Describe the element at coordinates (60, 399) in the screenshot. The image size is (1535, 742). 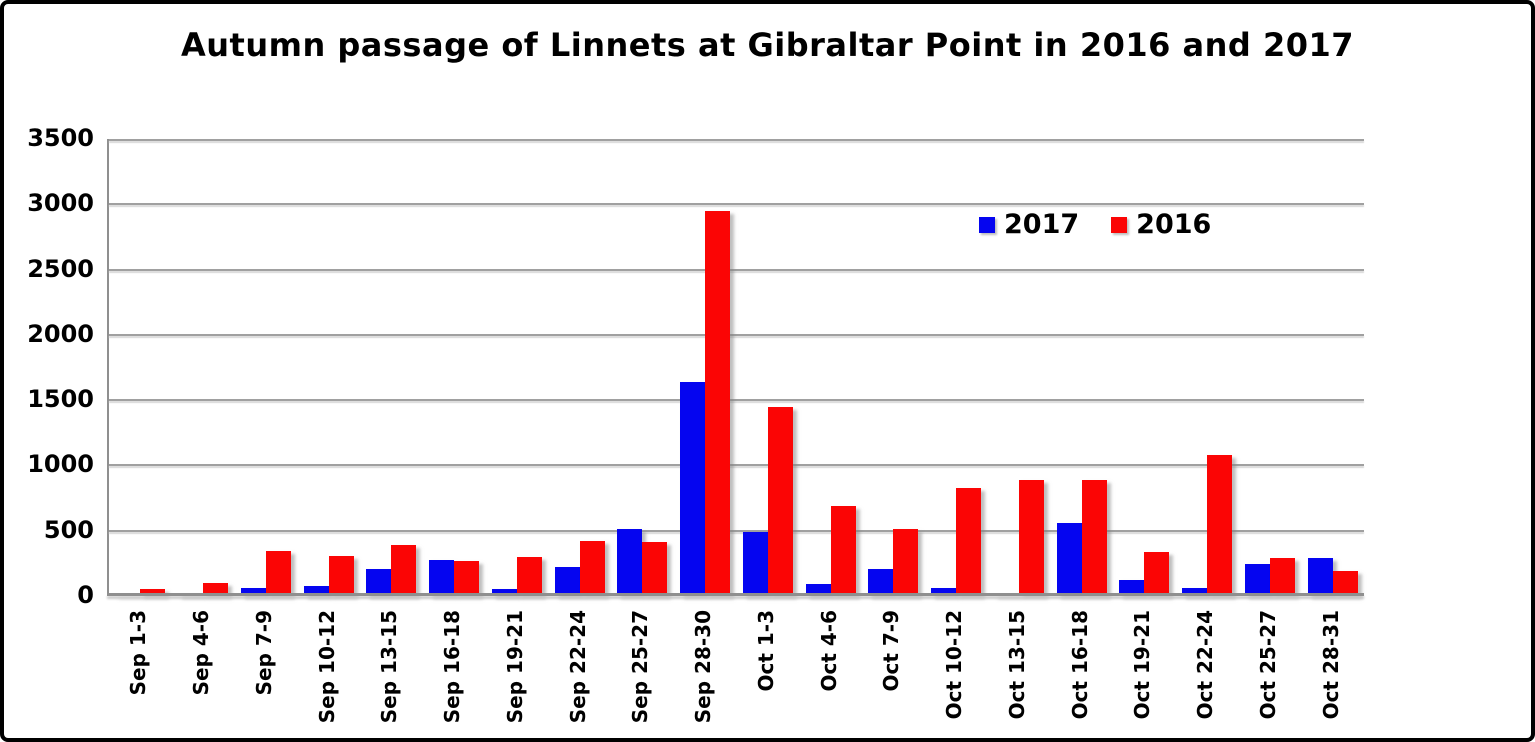
I see `y-tick-label: 1500` at that location.